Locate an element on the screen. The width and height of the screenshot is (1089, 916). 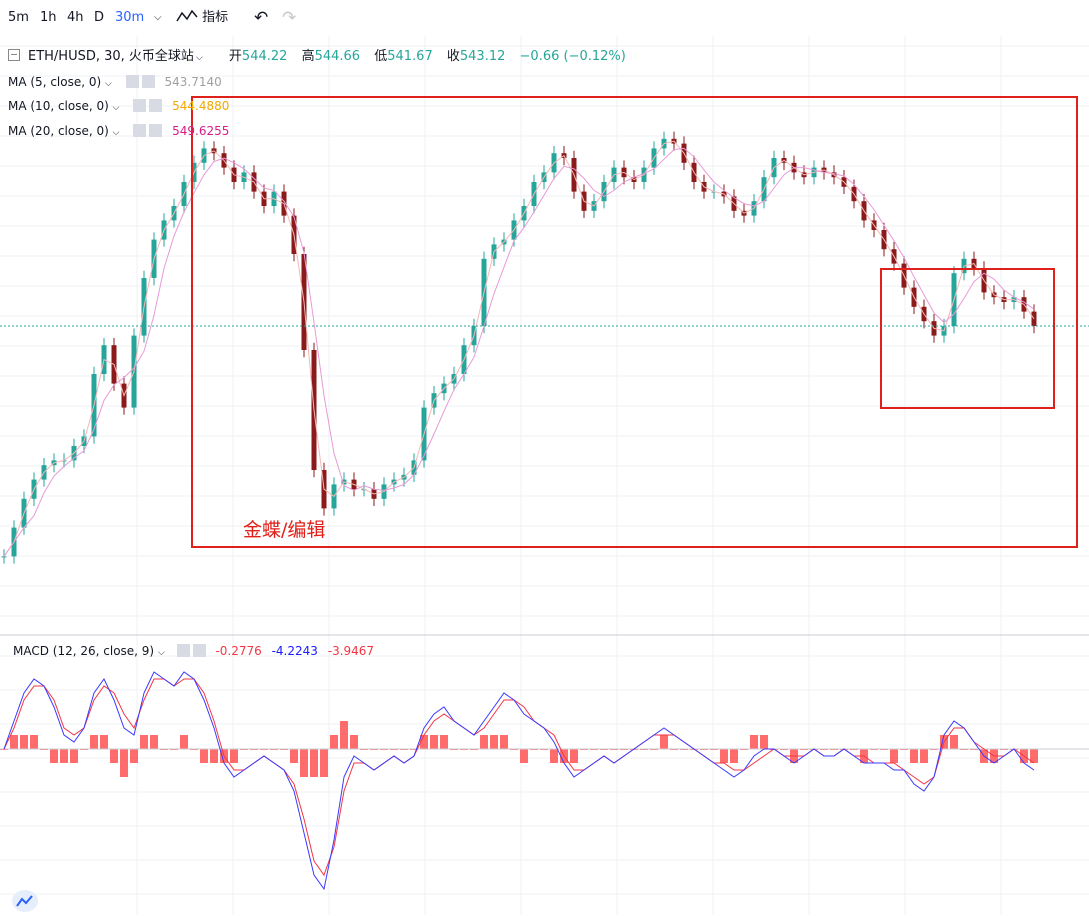
candle-body is located at coordinates (4, 557).